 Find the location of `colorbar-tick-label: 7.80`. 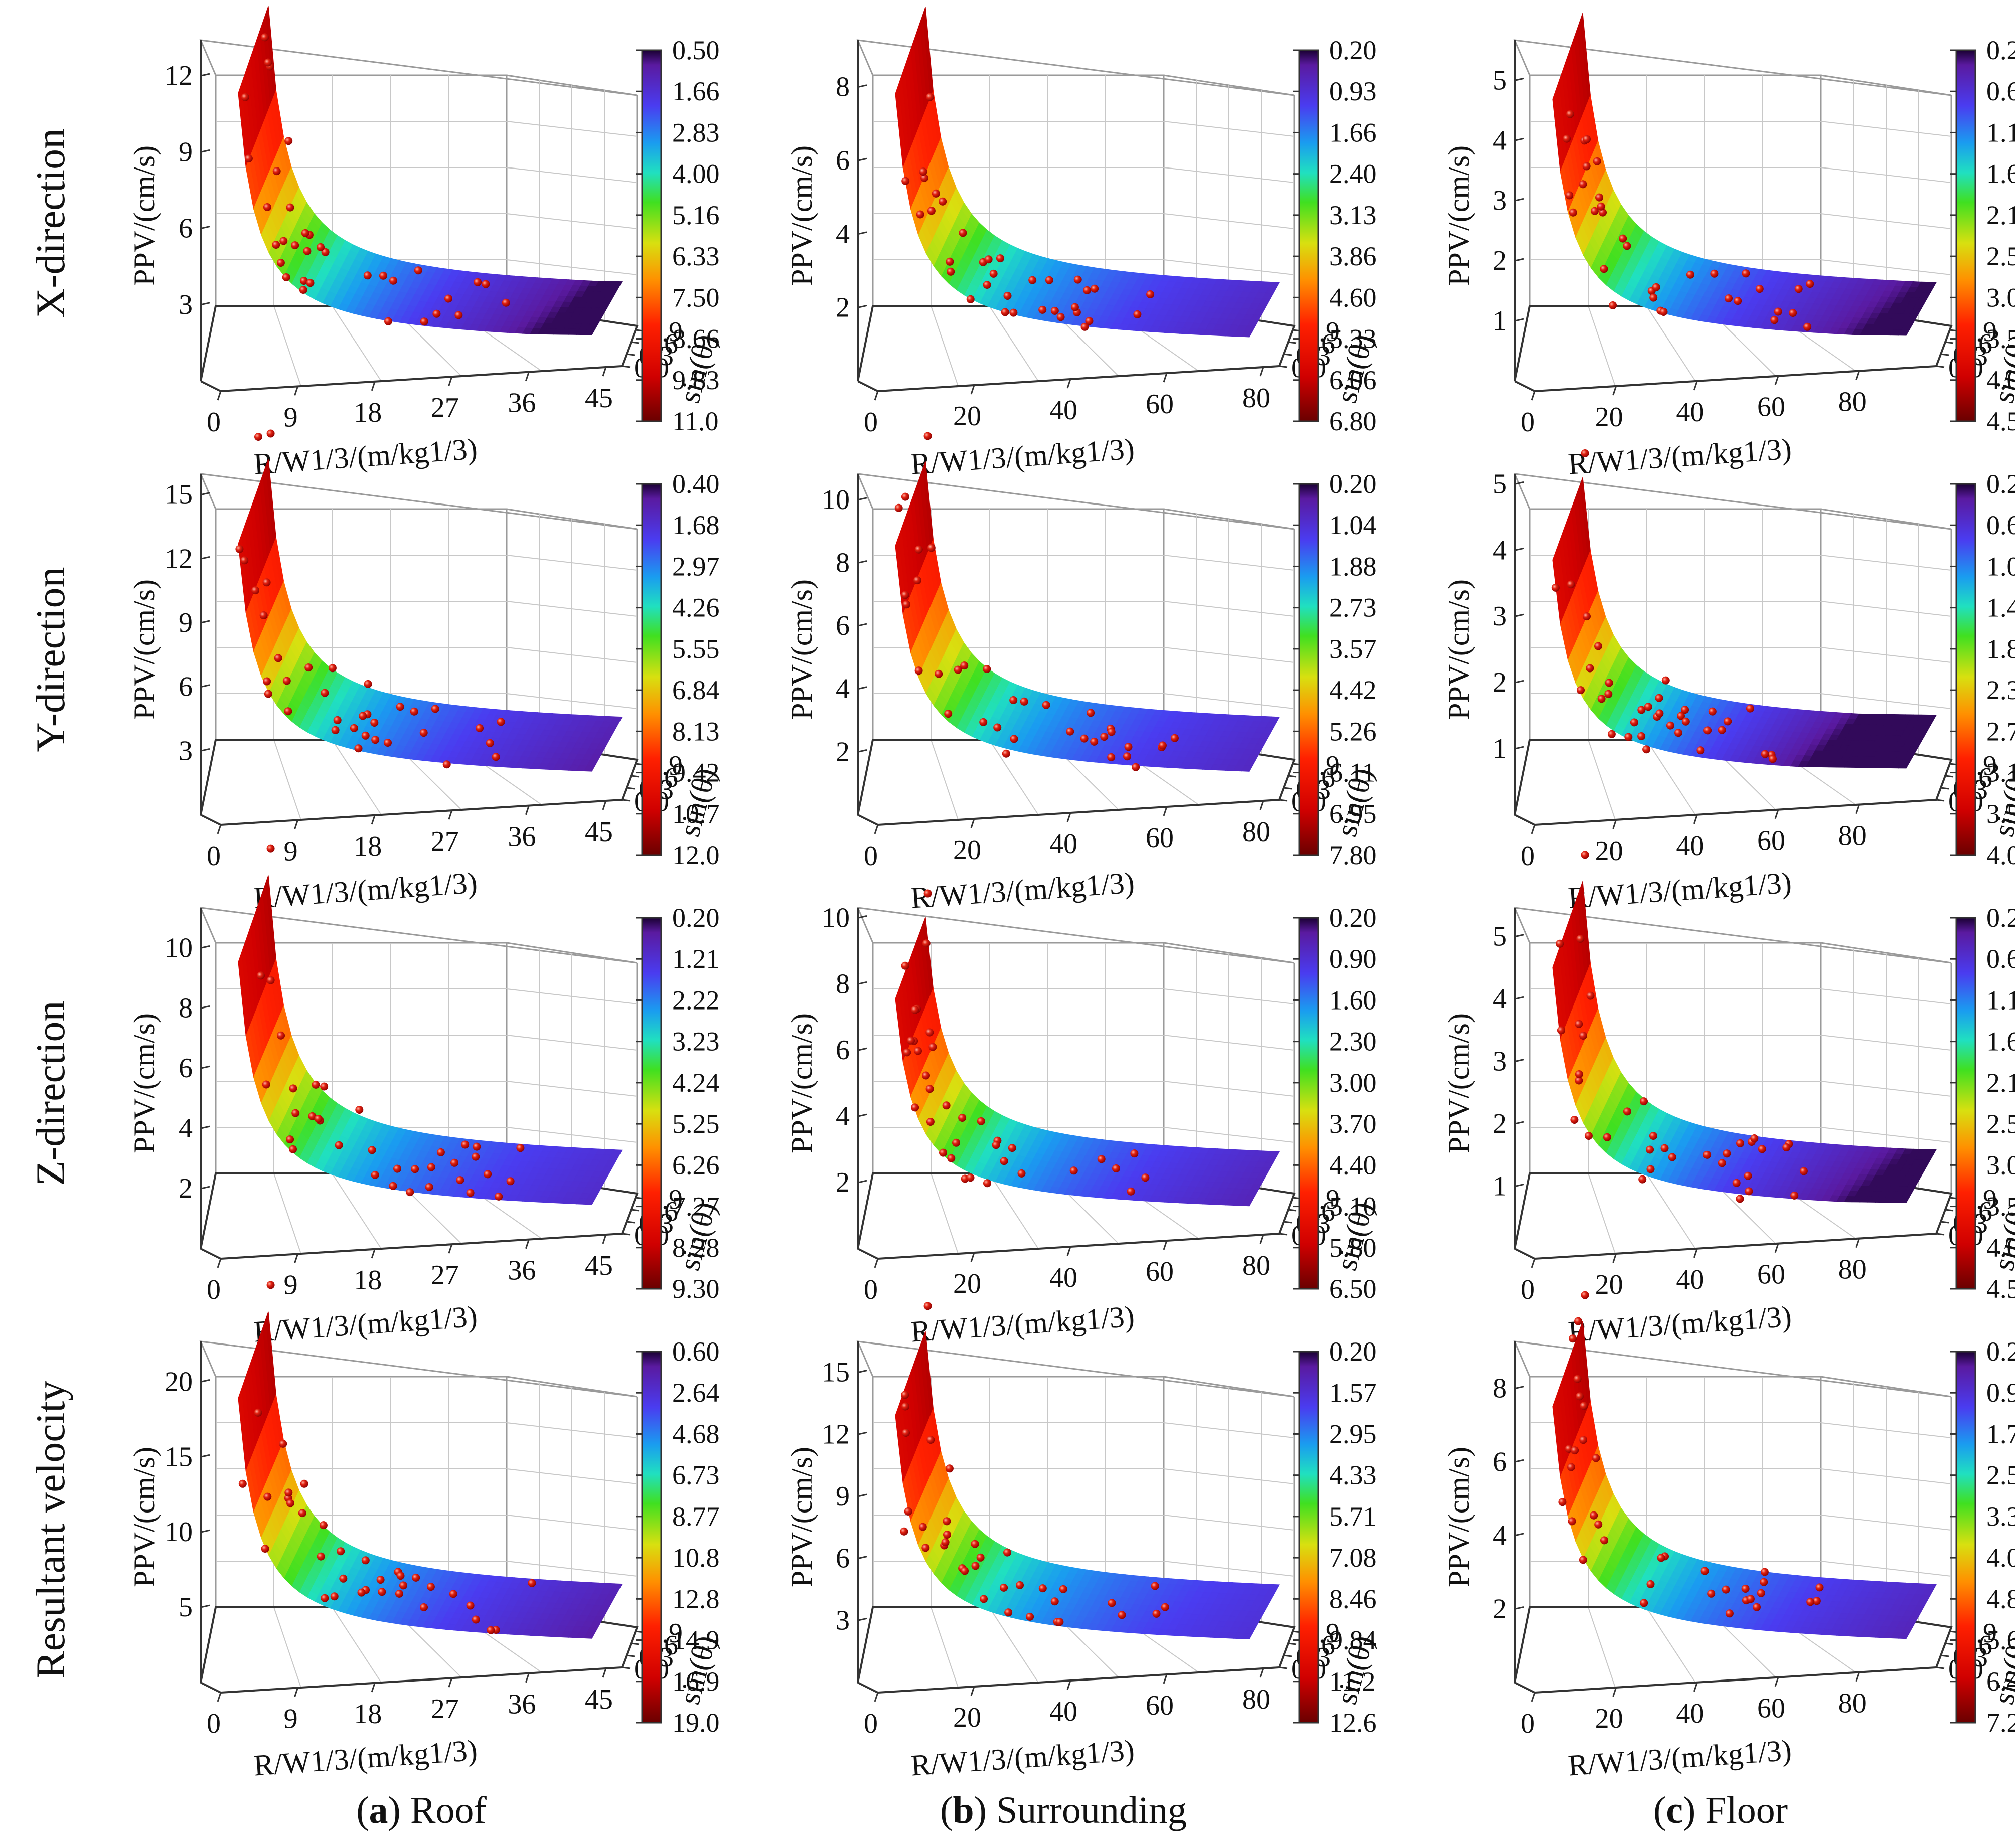

colorbar-tick-label: 7.80 is located at coordinates (1353, 855).